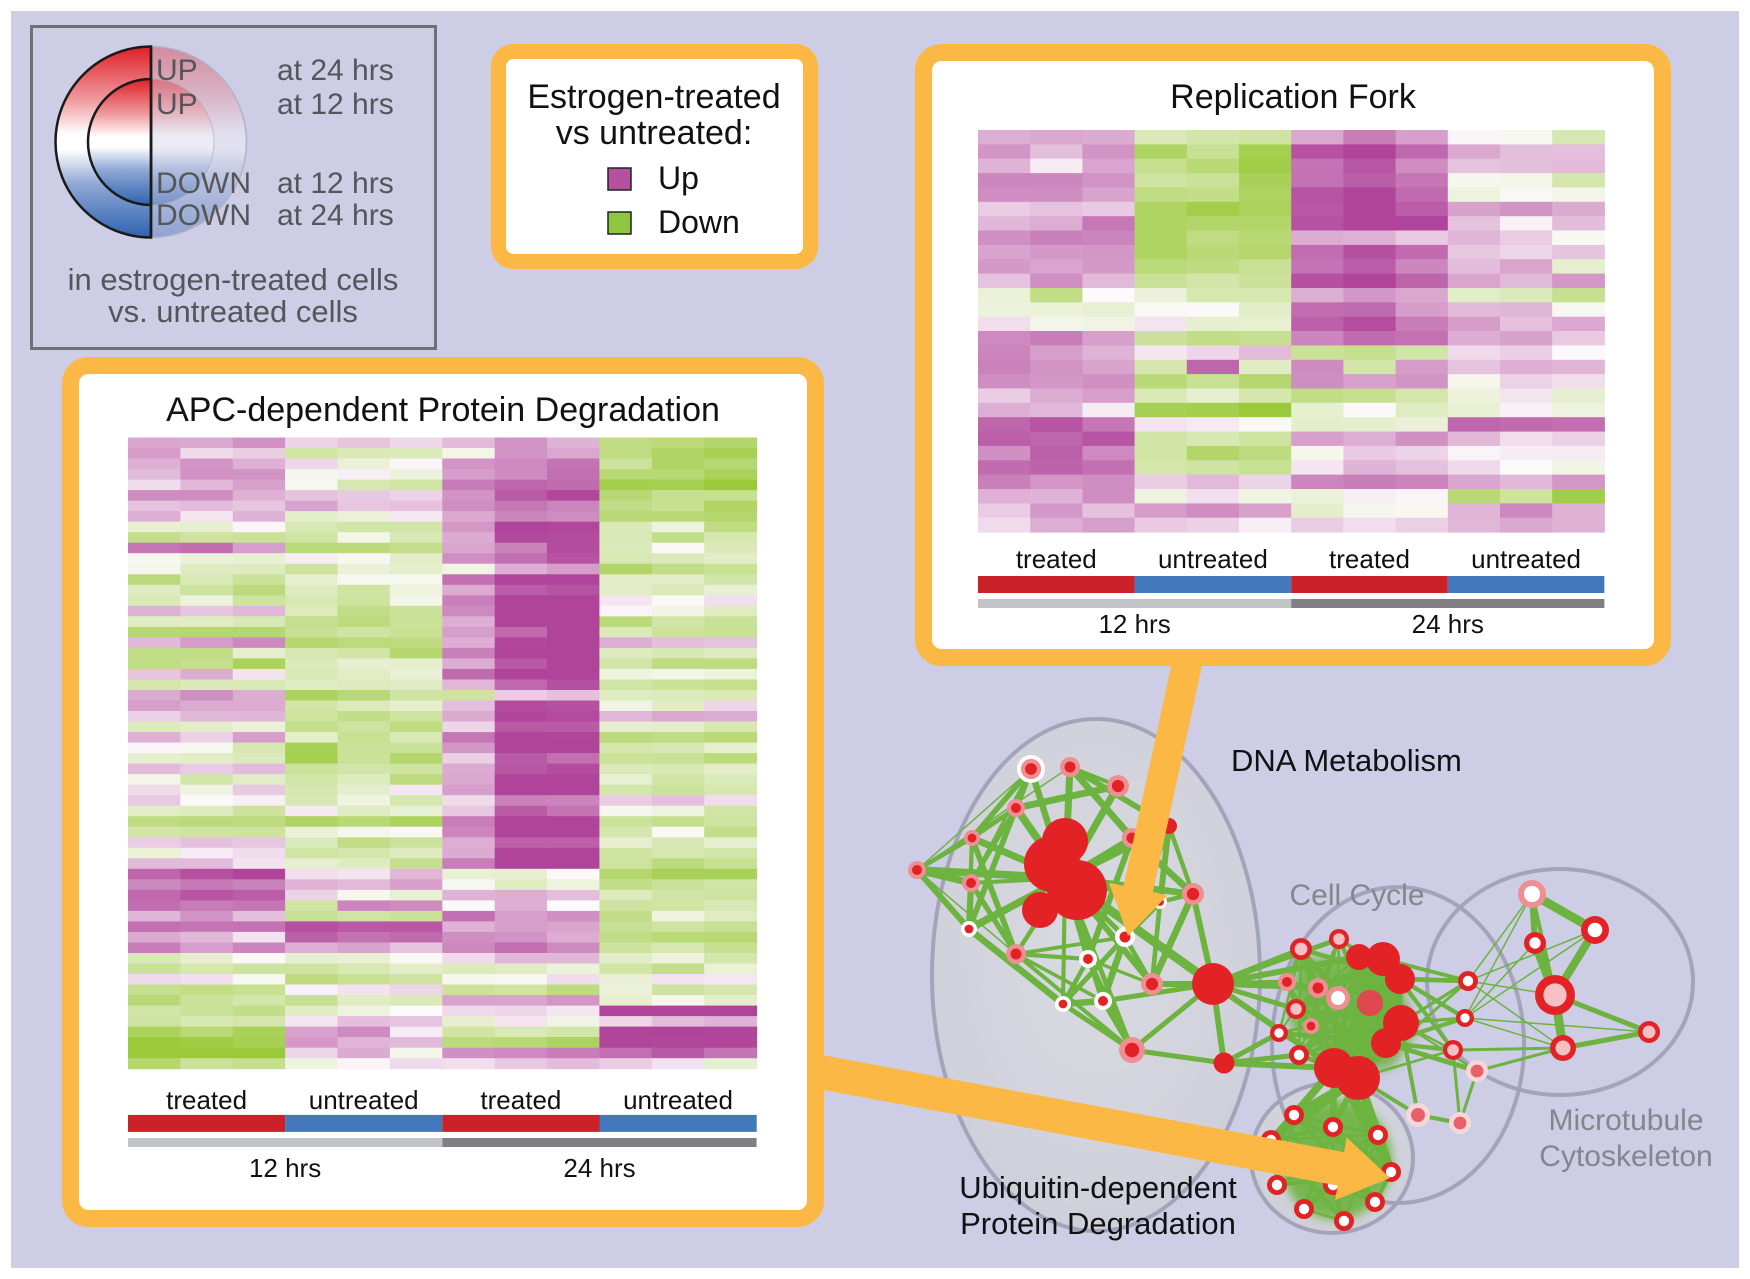 The height and width of the screenshot is (1279, 1750). Describe the element at coordinates (1293, 97) in the screenshot. I see `svg-text: Replication Fork` at that location.